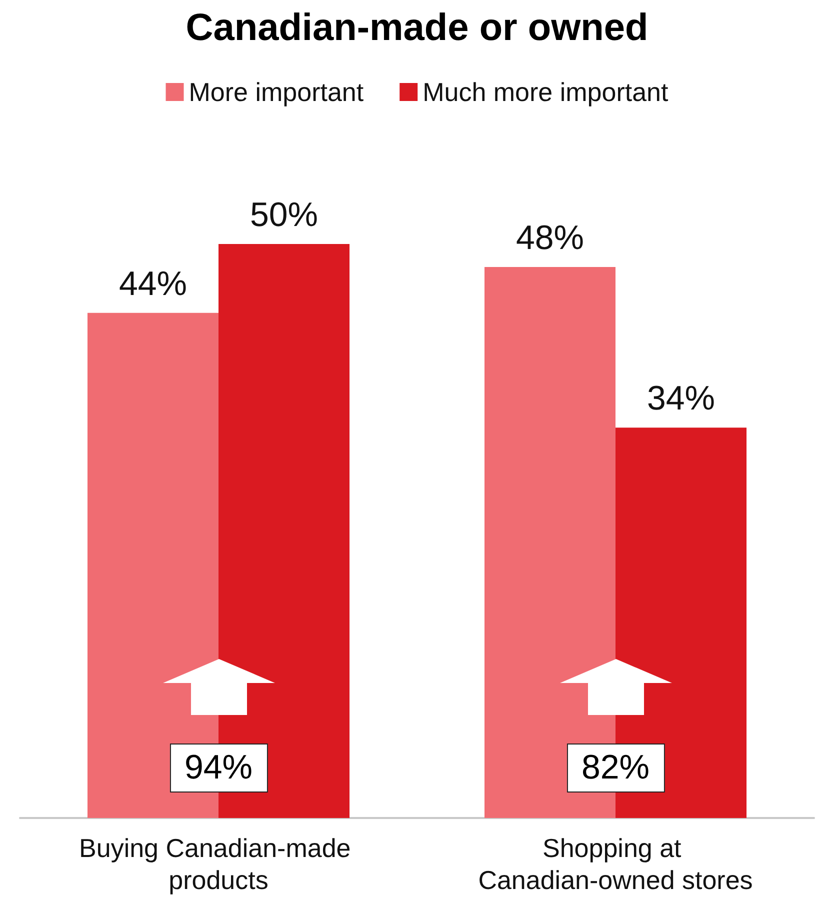 The width and height of the screenshot is (834, 909). Describe the element at coordinates (615, 864) in the screenshot. I see `x-tick-label: Shopping at Canadian-owned stores` at that location.